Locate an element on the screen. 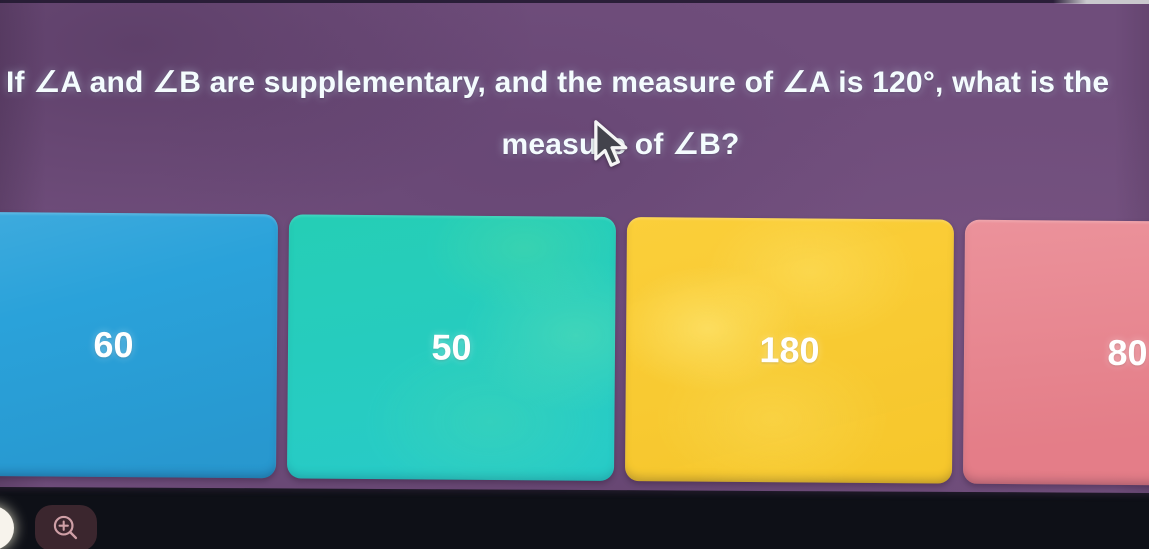 This screenshot has width=1149, height=549. answer-card: 60 is located at coordinates (139, 345).